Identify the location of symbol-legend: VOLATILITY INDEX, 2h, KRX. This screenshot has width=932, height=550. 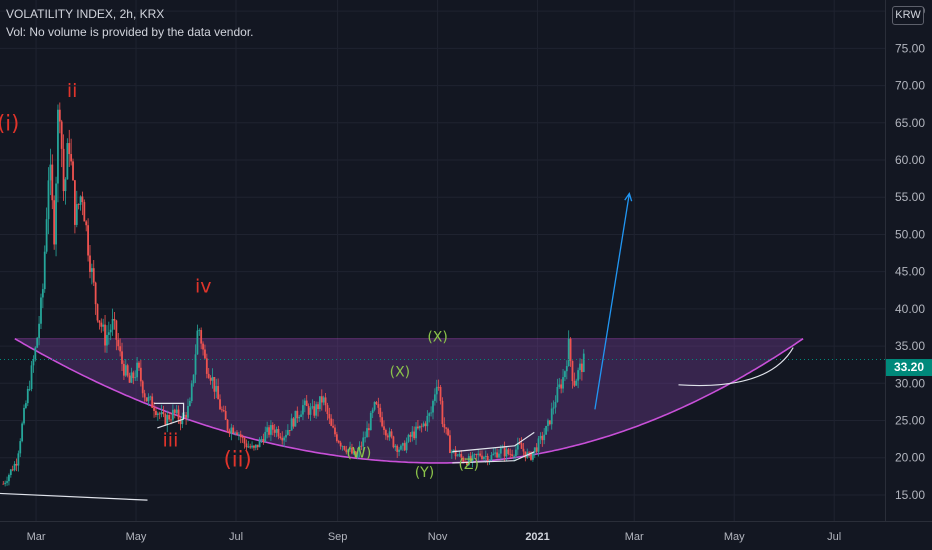
(85, 14).